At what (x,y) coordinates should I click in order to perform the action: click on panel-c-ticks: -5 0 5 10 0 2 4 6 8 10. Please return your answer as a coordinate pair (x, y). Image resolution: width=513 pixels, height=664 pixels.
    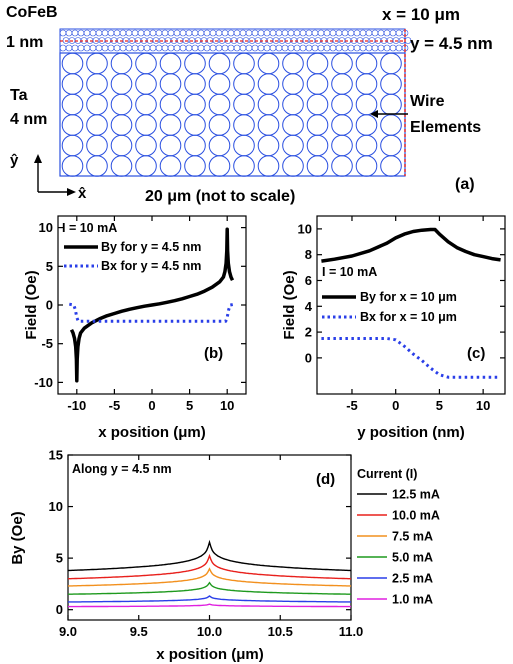
    Looking at the image, I should click on (401, 314).